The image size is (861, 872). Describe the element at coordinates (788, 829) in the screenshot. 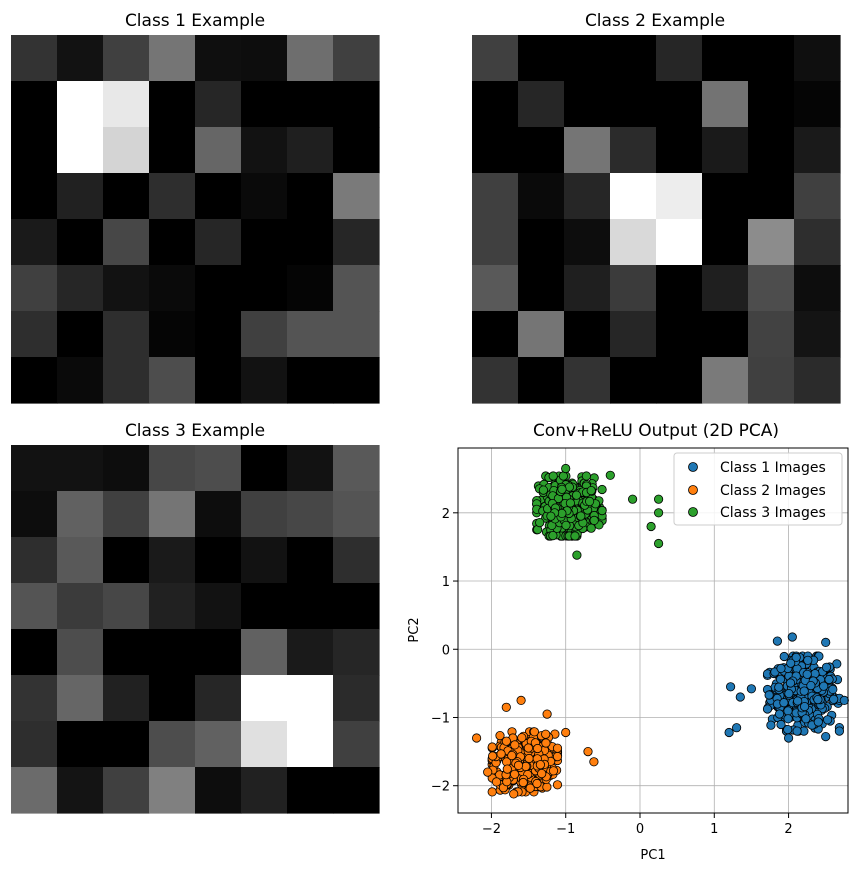

I see `x-tick-label: 2` at that location.